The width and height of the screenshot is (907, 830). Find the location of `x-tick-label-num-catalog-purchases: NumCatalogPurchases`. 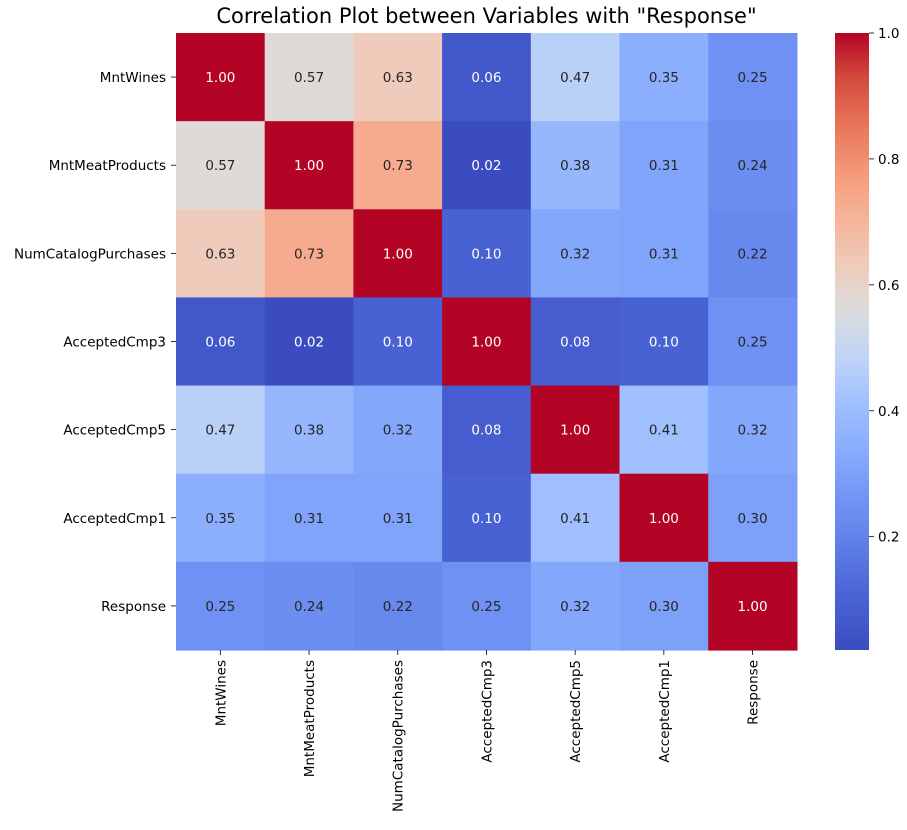

x-tick-label-num-catalog-purchases: NumCatalogPurchases is located at coordinates (399, 736).